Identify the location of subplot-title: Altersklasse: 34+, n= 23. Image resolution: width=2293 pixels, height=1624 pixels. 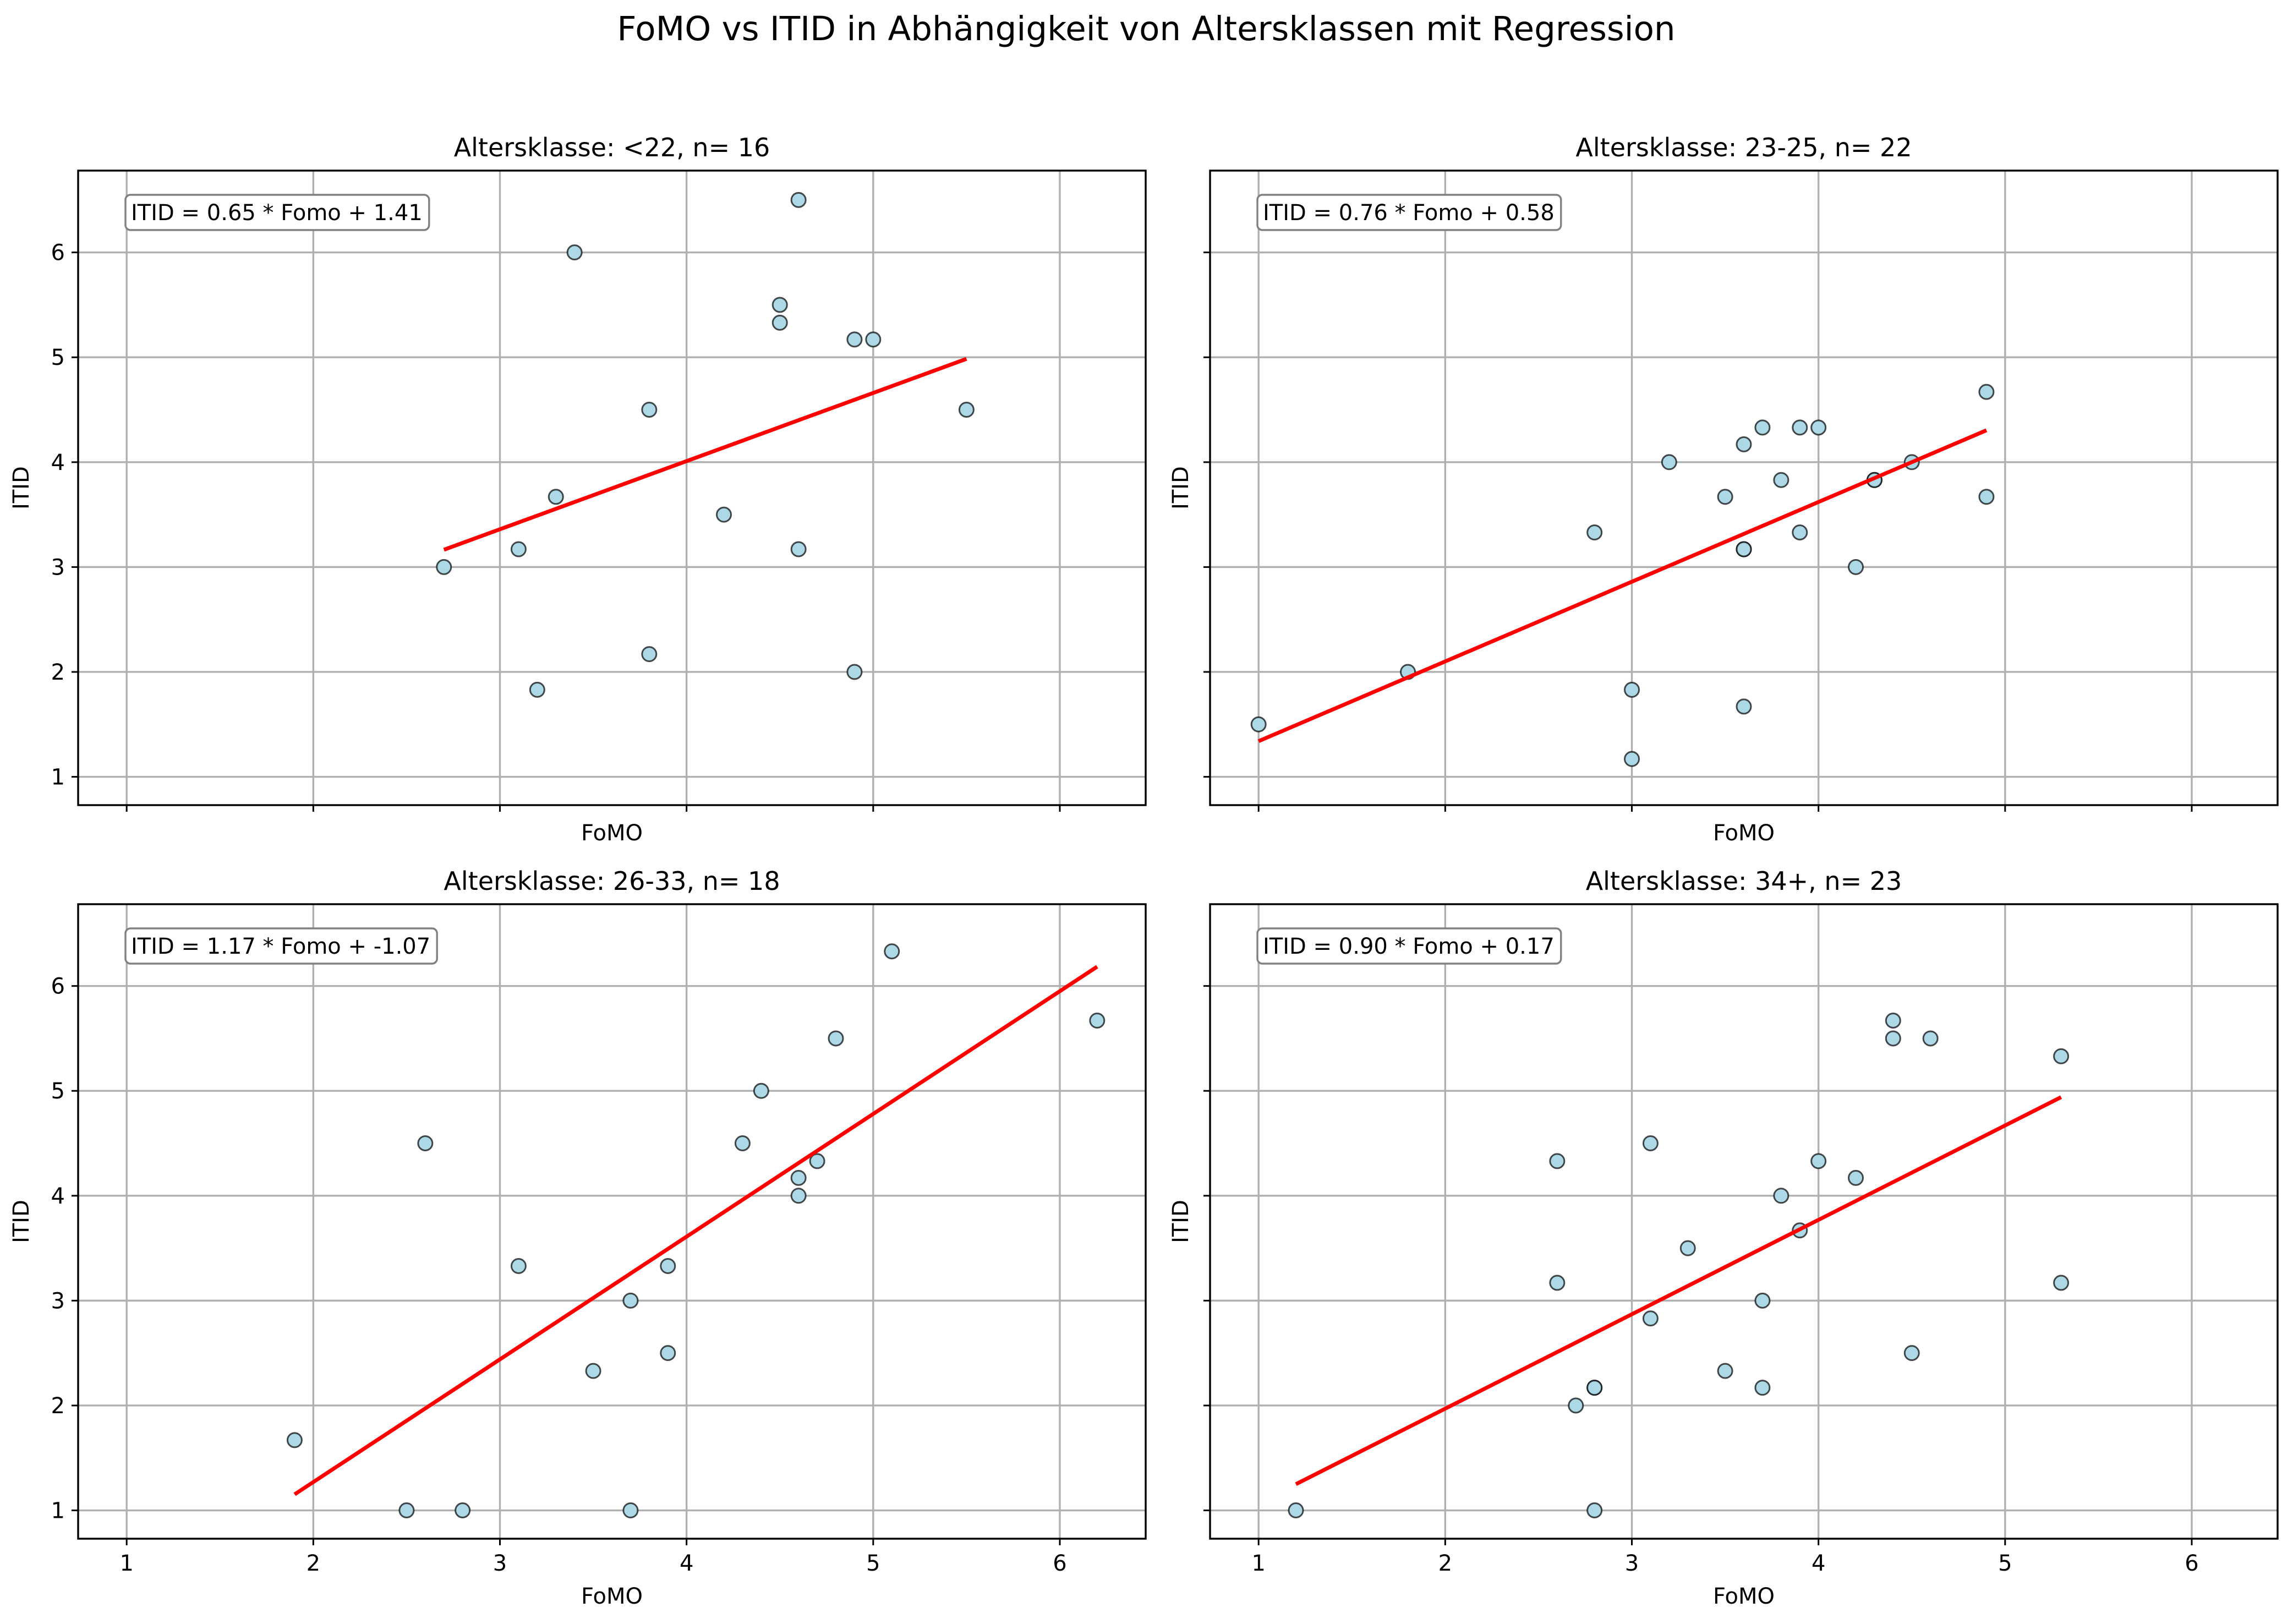
(1744, 881).